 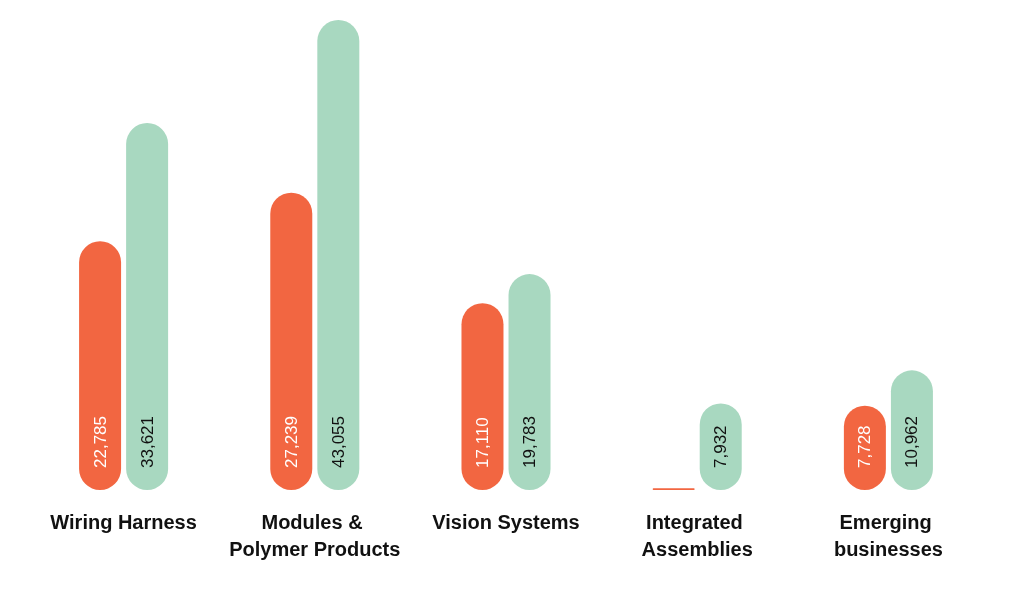 I want to click on data-label: 7,728, so click(x=865, y=446).